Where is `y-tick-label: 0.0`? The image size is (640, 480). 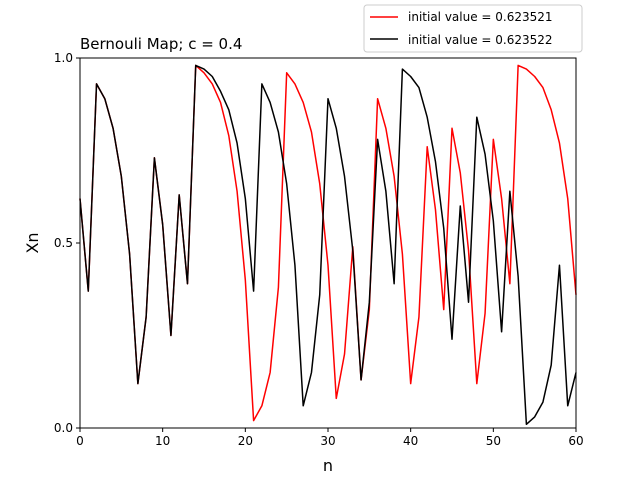
y-tick-label: 0.0 is located at coordinates (63, 428).